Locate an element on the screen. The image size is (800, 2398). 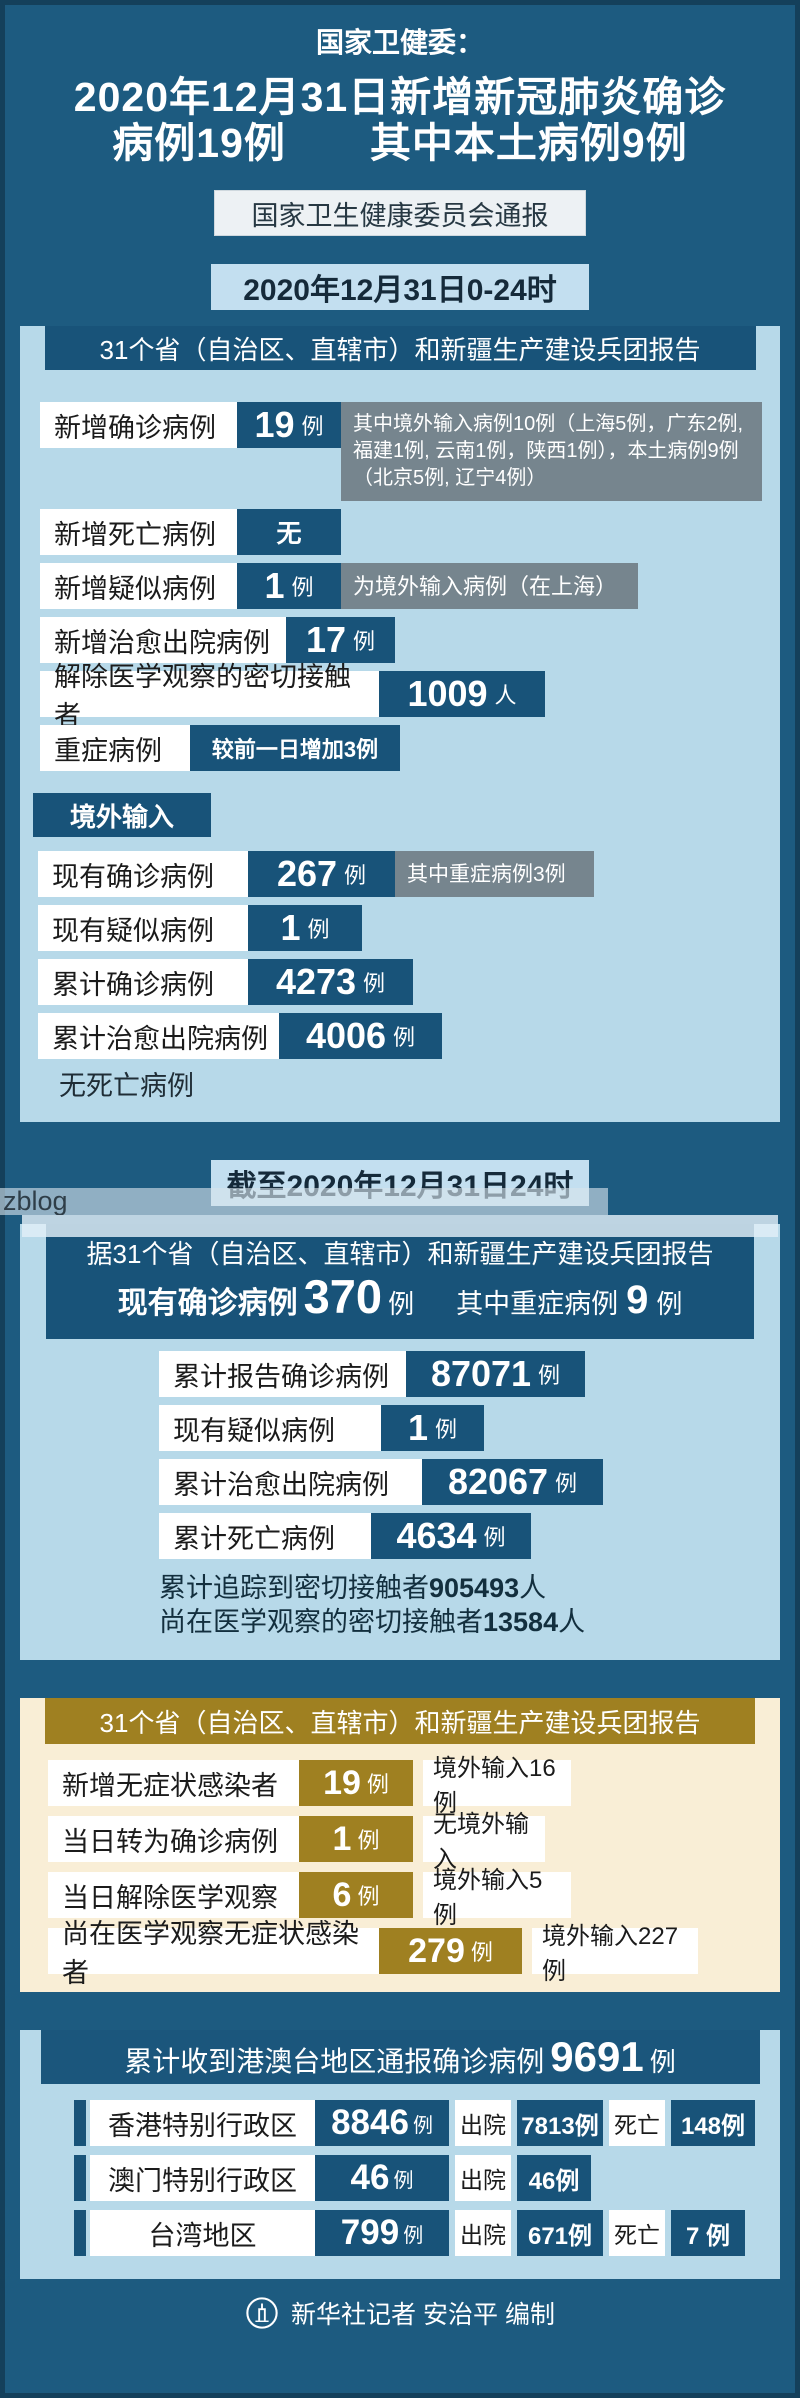
hmt-row-taiwan: 台湾地区 799 例 出院 671例 死亡 7 例 is located at coordinates (427, 2233).